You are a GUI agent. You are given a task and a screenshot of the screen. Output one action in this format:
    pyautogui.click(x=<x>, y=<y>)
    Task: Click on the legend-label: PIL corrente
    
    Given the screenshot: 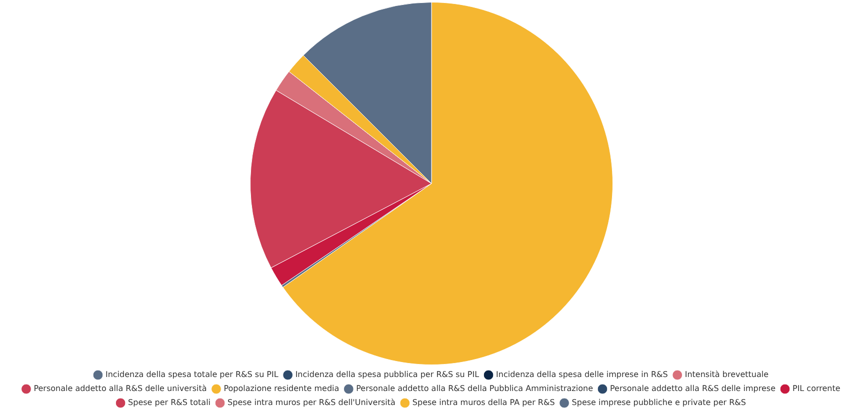 What is the action you would take?
    pyautogui.click(x=816, y=389)
    